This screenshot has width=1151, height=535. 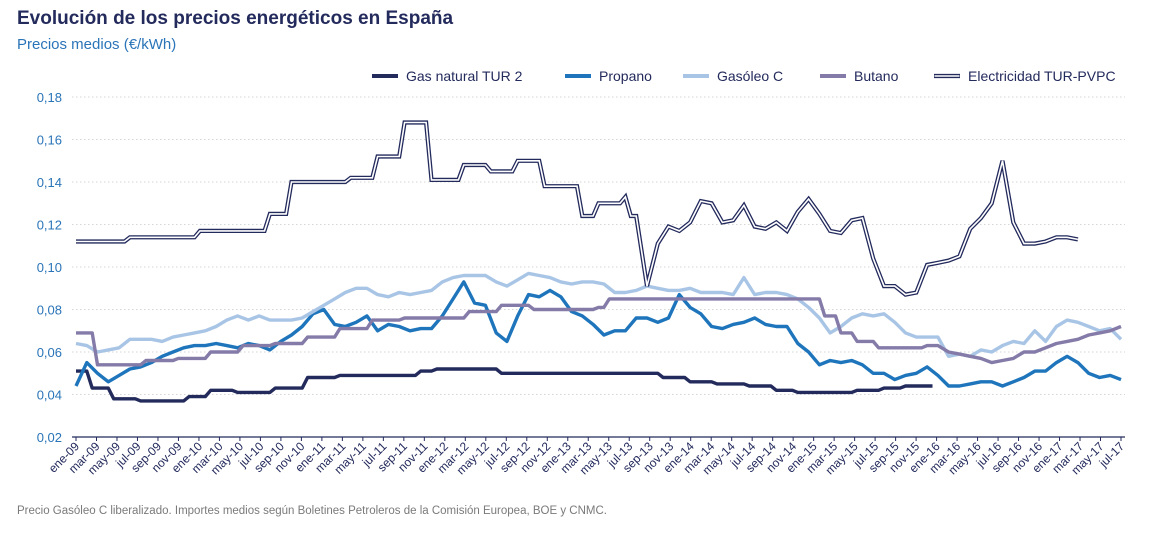 I want to click on y-tick-label: 0,14, so click(x=49, y=182).